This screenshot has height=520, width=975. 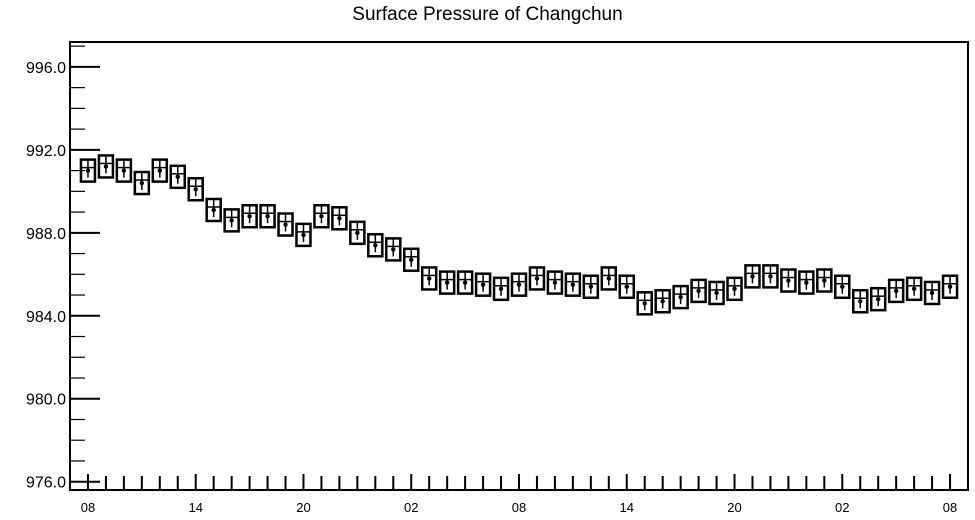 I want to click on chart-title: Surface Pressure of Changchun, so click(x=487, y=14).